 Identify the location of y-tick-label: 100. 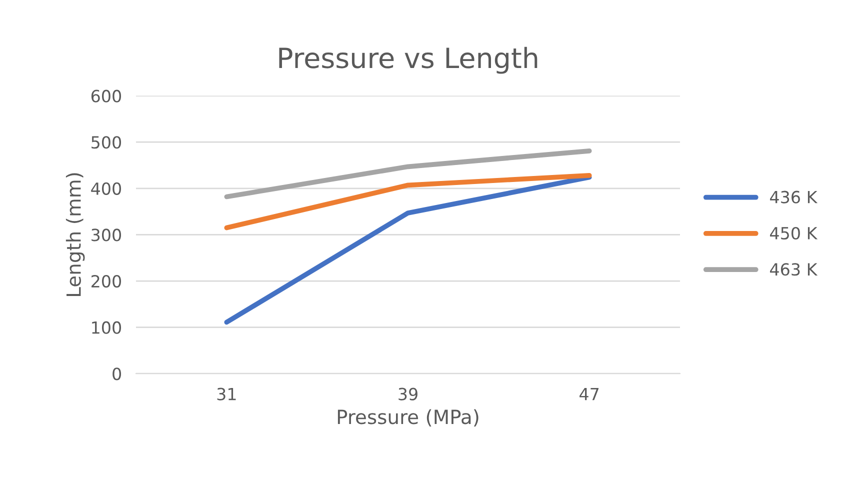
(107, 327).